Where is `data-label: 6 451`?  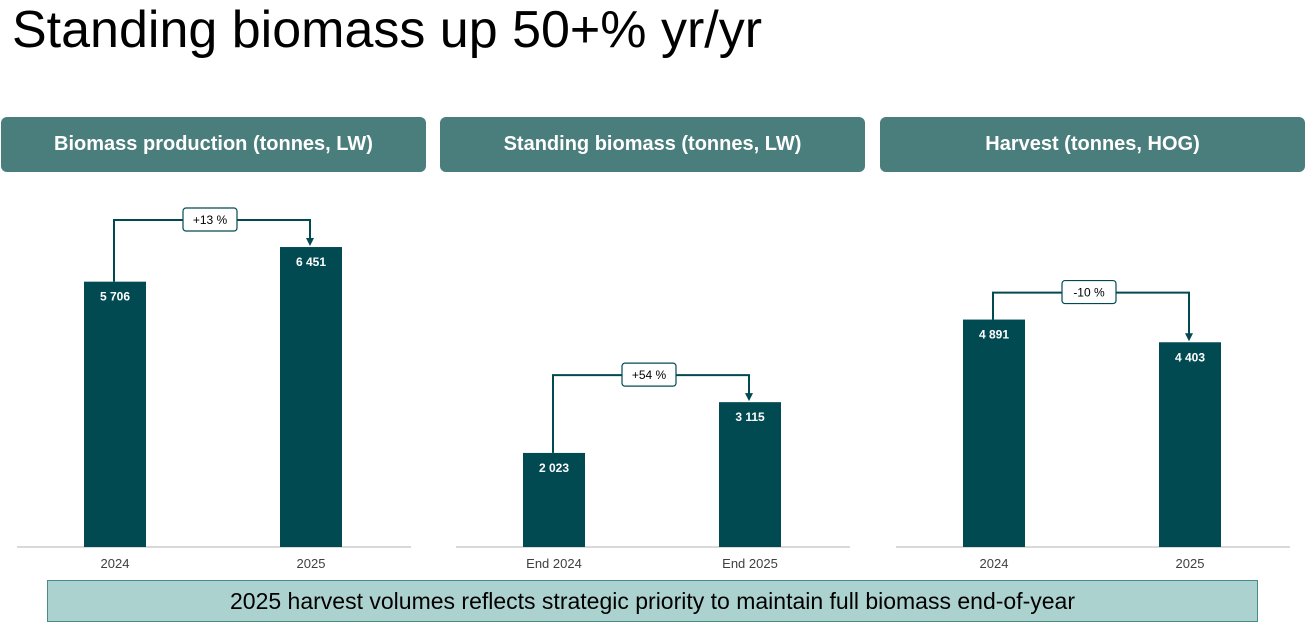 data-label: 6 451 is located at coordinates (311, 262).